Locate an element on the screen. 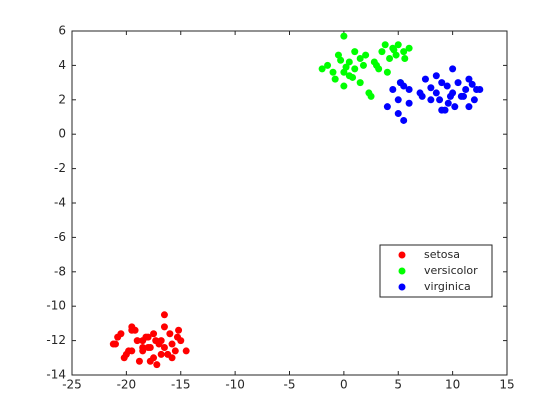 The image size is (560, 420). legend-label: setosa is located at coordinates (442, 254).